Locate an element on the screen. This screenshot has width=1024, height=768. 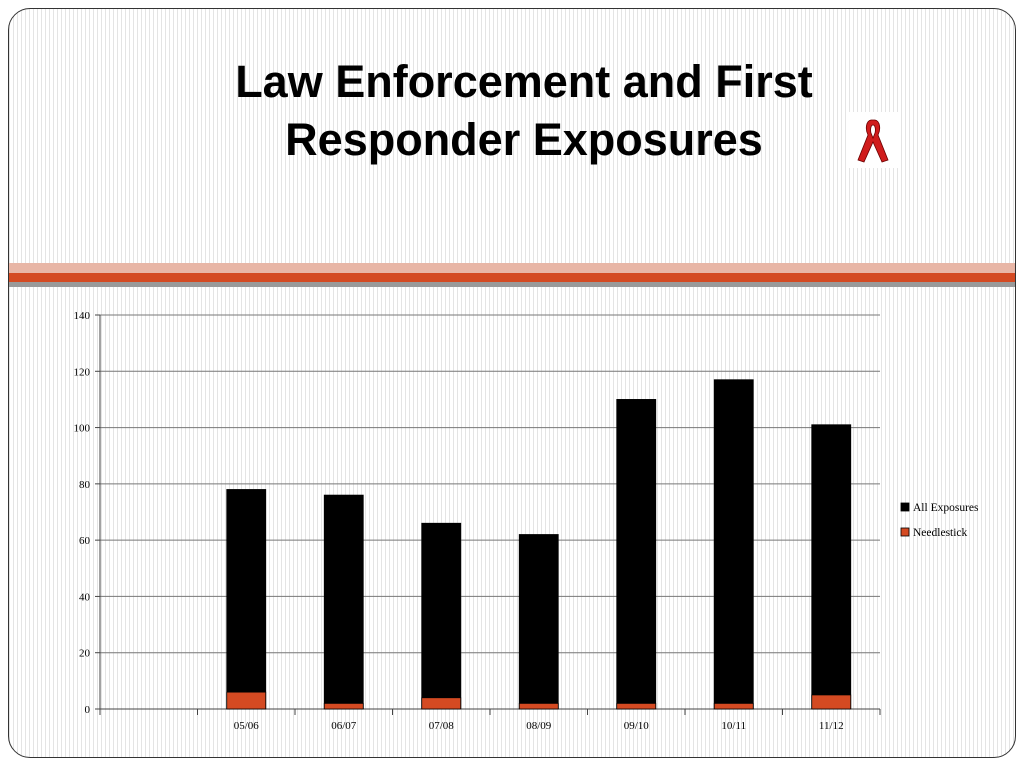
x-tick-label: 11/12 is located at coordinates (831, 726).